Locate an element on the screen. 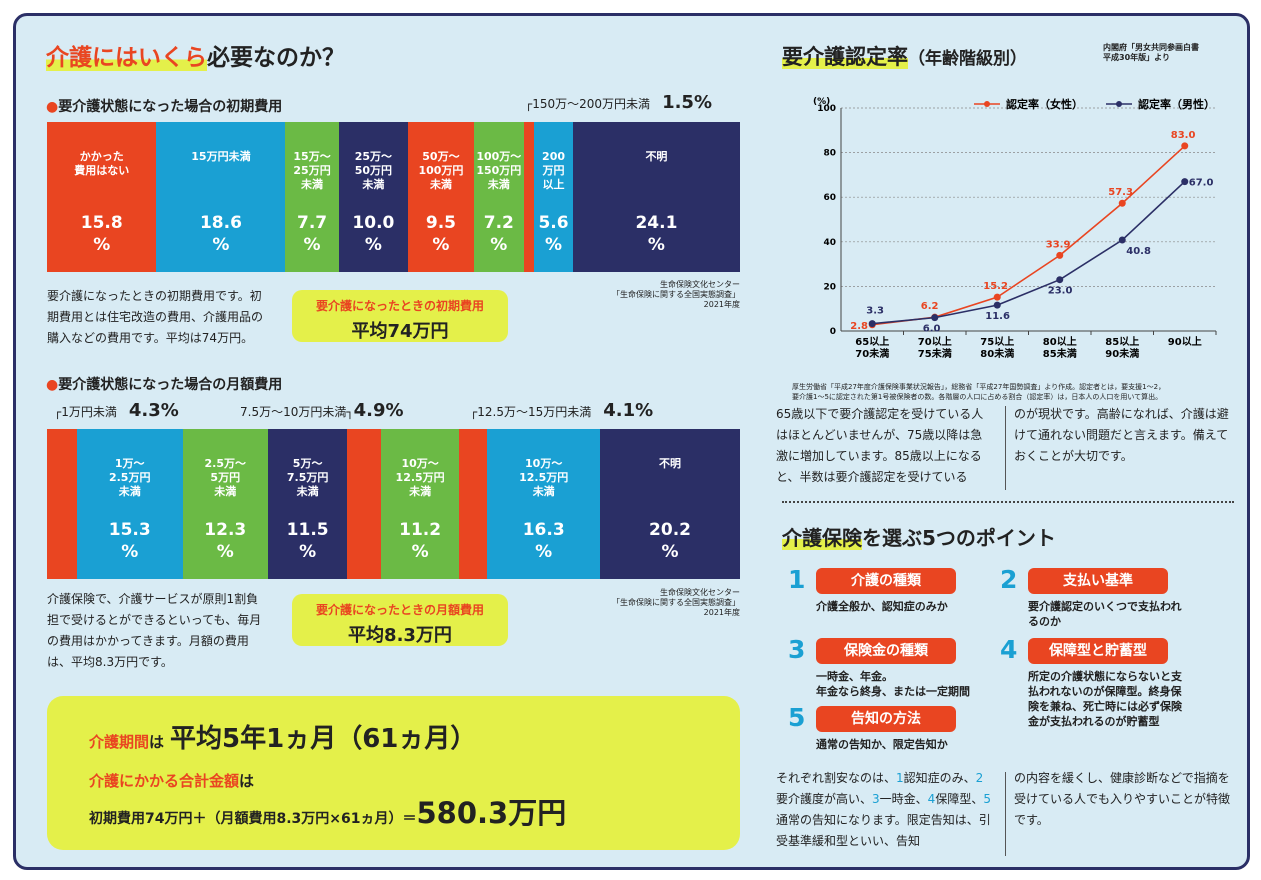  point-item-3: 3 保険金の種類 一時金、年金。 年金なら終身、または一定期間 is located at coordinates (898, 671).